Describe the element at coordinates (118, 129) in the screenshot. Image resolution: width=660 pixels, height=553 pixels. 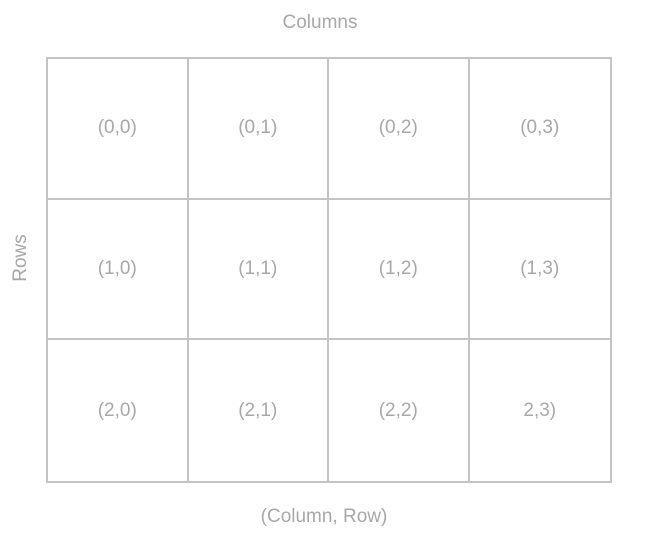
I see `grid-cell: (0,0)` at that location.